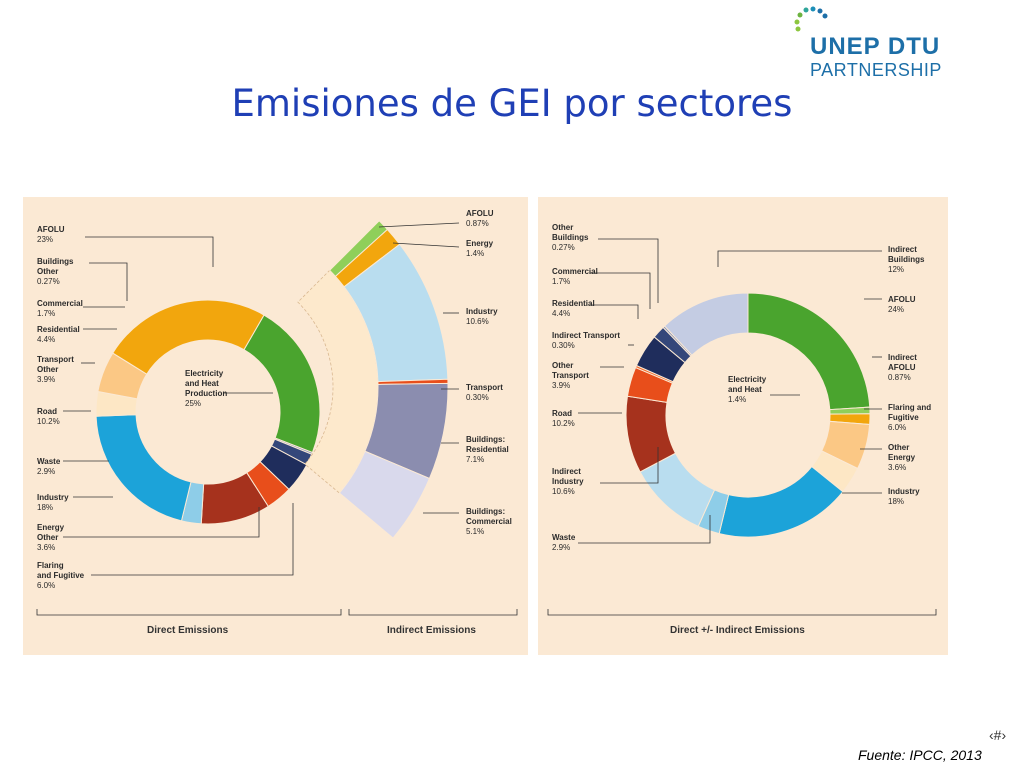 Image resolution: width=1024 pixels, height=768 pixels. Describe the element at coordinates (206, 388) in the screenshot. I see `center-label-electricity: Electricity and Heat Production 25%` at that location.